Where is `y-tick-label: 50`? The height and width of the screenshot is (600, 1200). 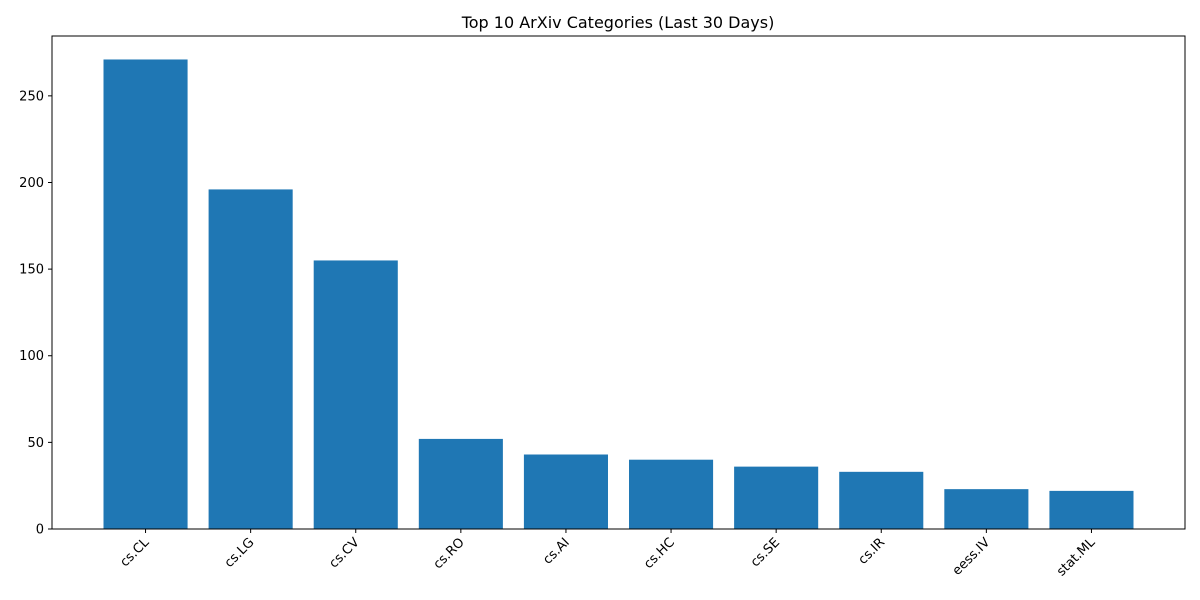 y-tick-label: 50 is located at coordinates (35, 443).